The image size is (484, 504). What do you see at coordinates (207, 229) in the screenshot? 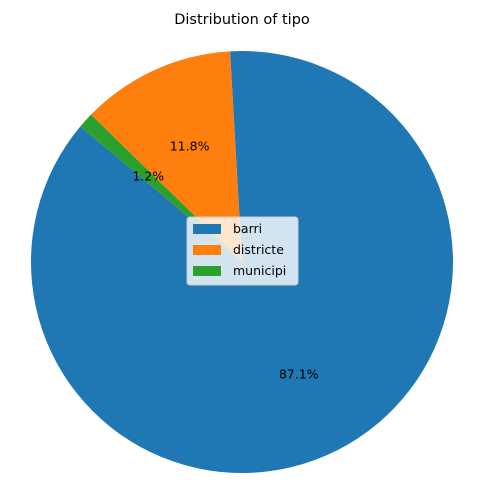
I see `legend-swatch-barri` at bounding box center [207, 229].